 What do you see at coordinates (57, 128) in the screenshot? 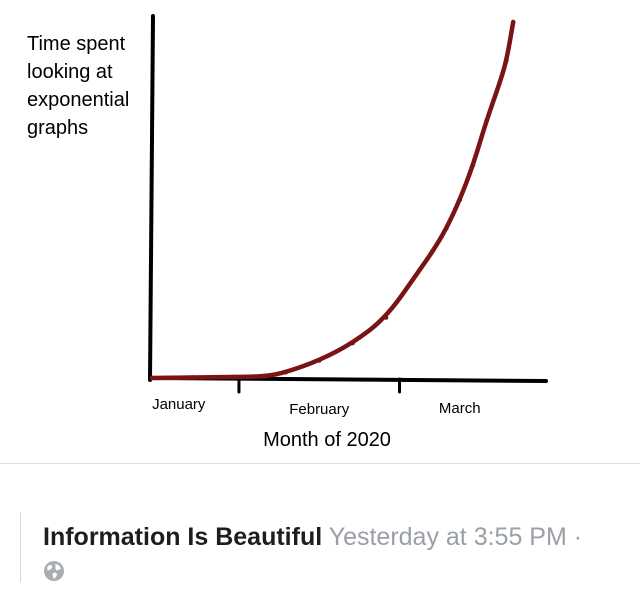
I see `y-axis-label-line: graphs` at bounding box center [57, 128].